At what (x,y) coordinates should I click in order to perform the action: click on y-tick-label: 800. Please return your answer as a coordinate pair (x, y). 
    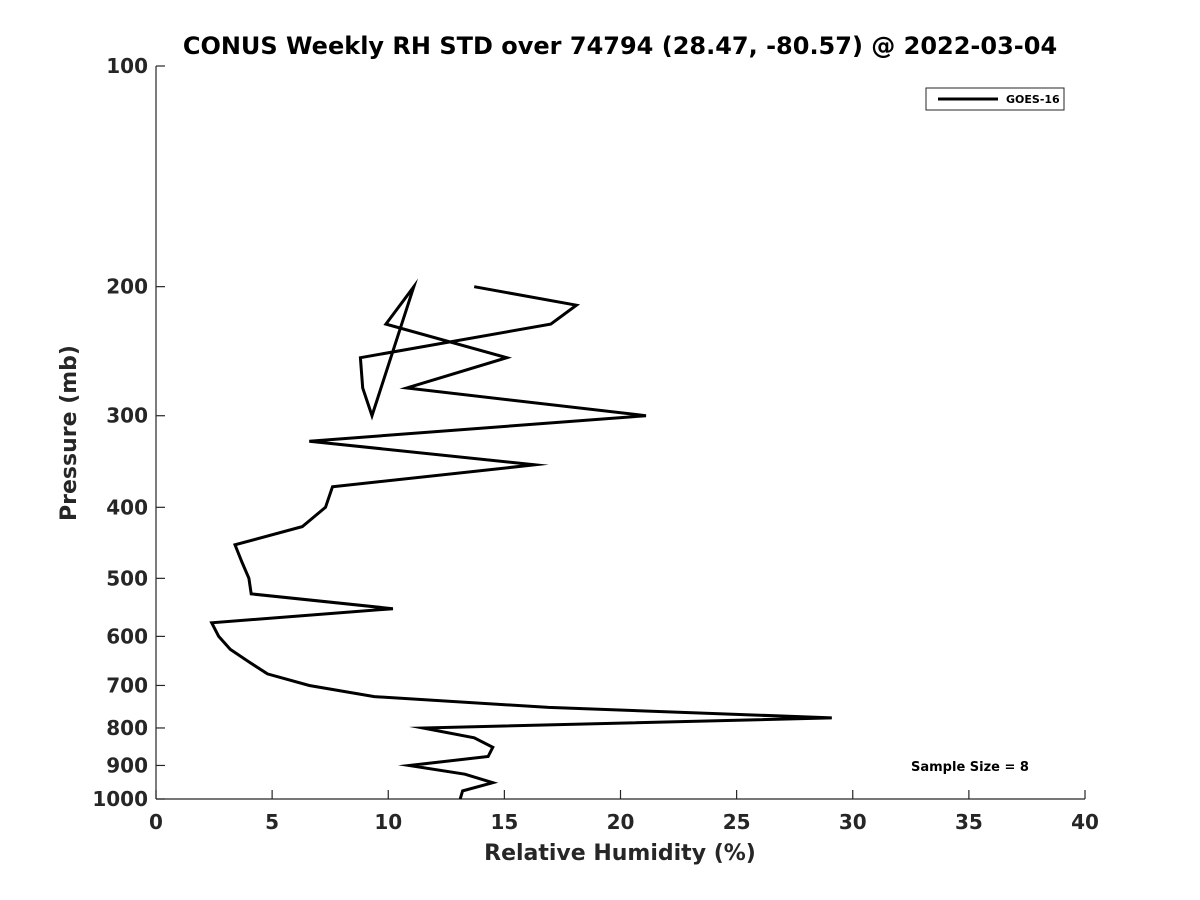
    Looking at the image, I should click on (127, 728).